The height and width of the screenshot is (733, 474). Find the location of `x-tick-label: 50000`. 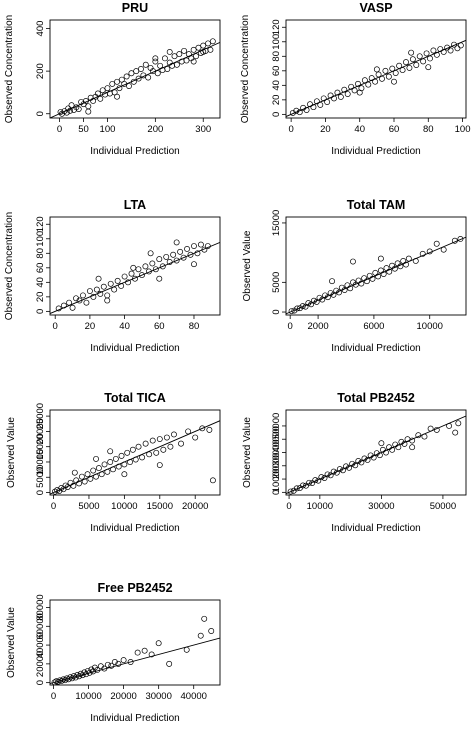

x-tick-label: 50000 is located at coordinates (443, 506).